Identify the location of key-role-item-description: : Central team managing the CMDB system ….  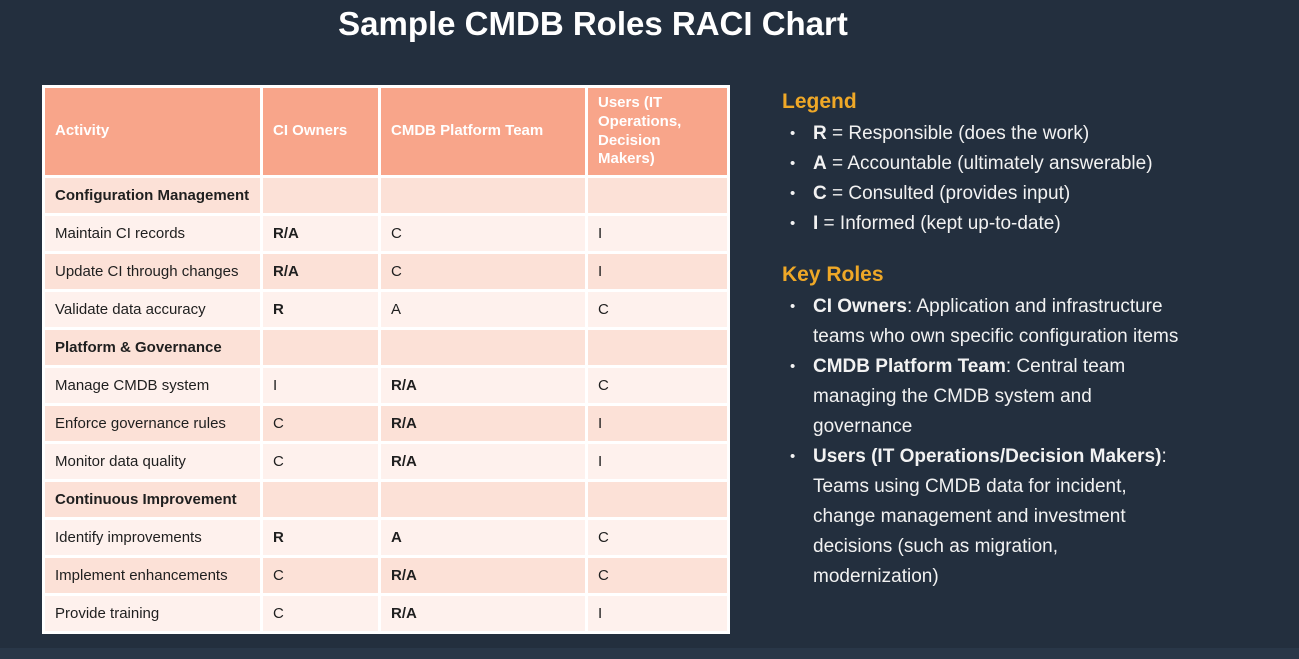
(969, 396).